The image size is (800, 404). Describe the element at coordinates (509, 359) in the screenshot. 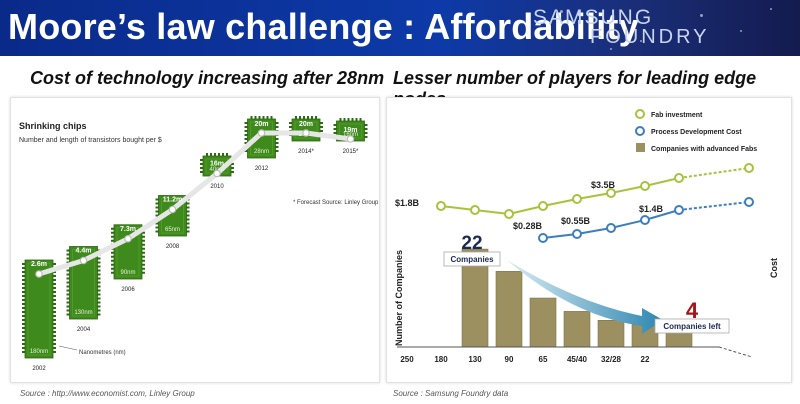

I see `x-tick-label: 90` at that location.